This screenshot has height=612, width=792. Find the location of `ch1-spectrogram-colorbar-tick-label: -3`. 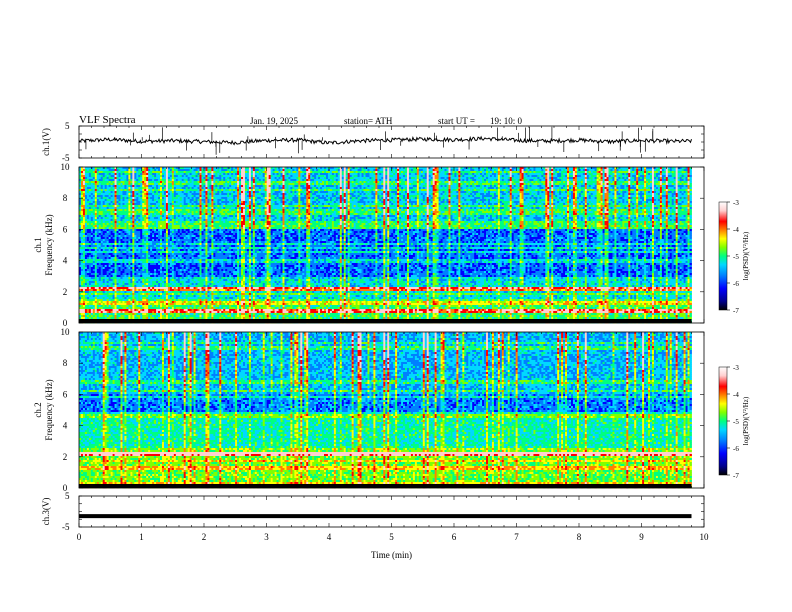

ch1-spectrogram-colorbar-tick-label: -3 is located at coordinates (736, 203).